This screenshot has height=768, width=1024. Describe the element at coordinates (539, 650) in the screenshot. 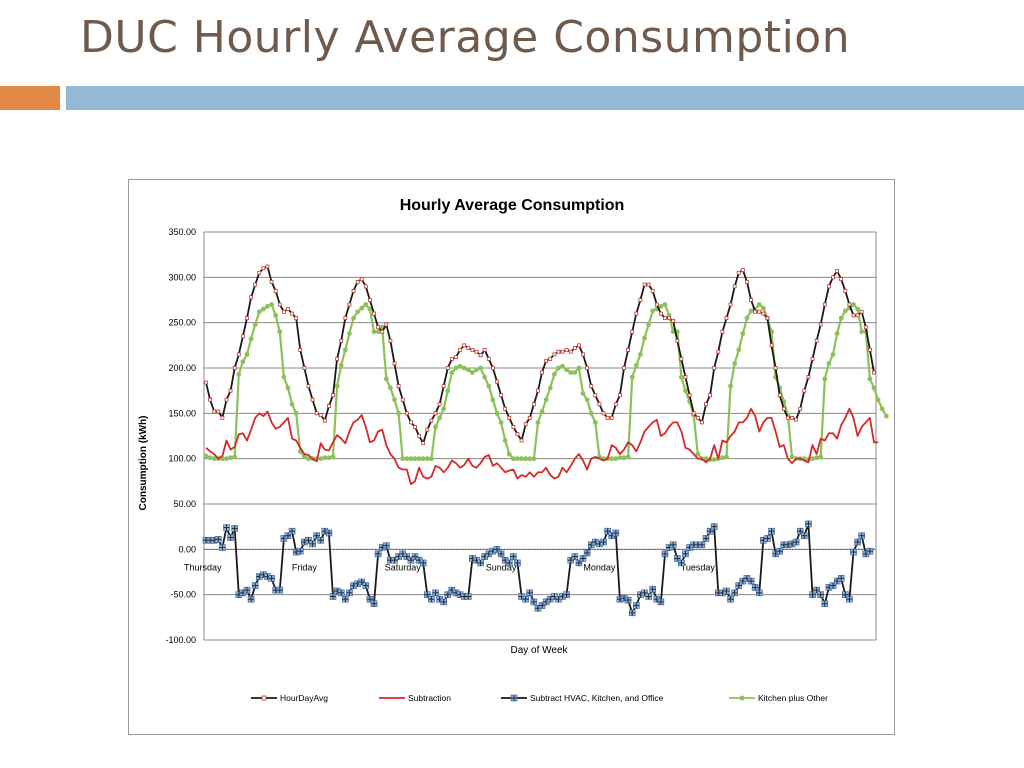

I see `x-axis-label: Day of Week` at that location.